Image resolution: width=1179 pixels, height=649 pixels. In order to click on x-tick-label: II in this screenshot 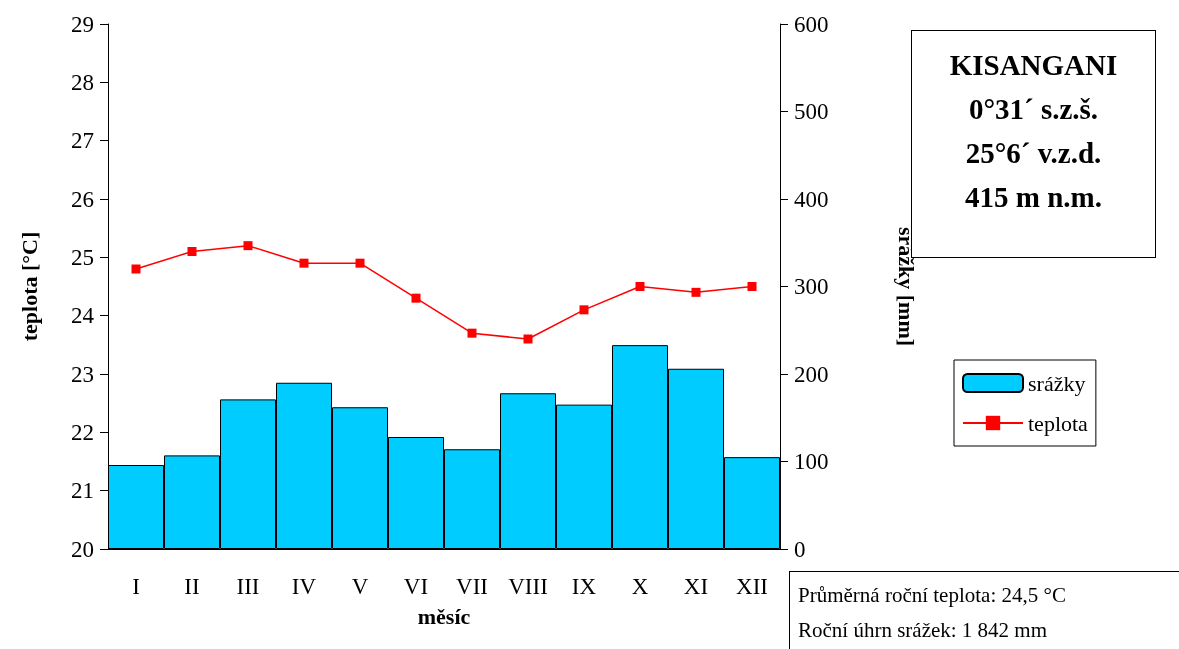, I will do `click(192, 586)`.